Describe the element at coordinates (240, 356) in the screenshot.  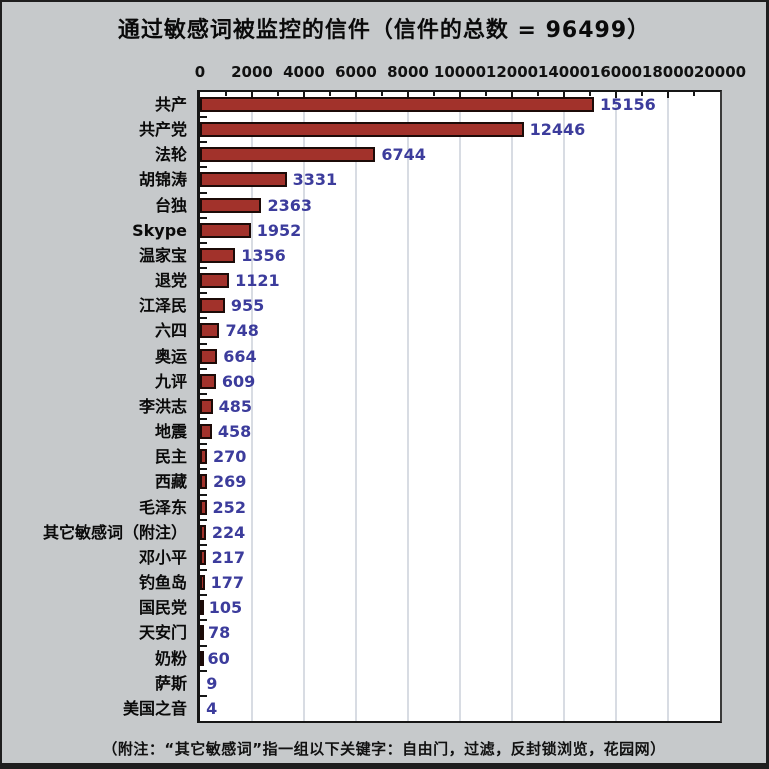
I see `bar-value-label: 664` at that location.